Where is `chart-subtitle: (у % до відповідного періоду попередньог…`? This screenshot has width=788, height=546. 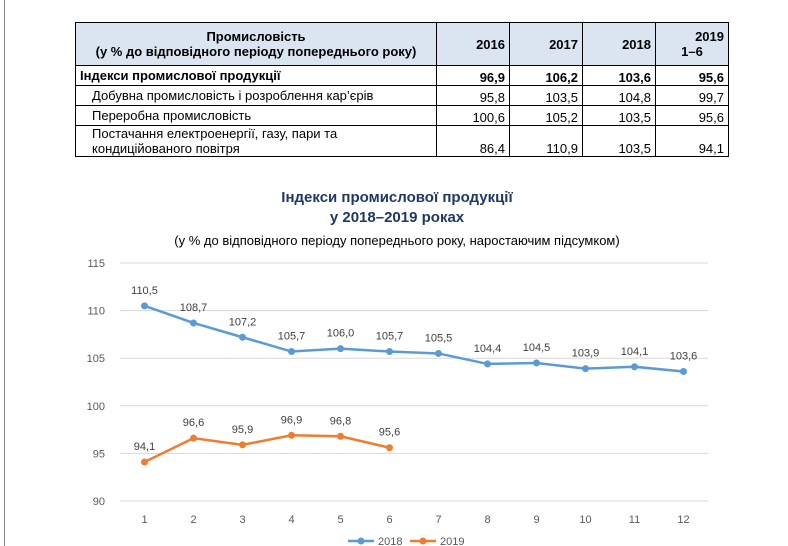
chart-subtitle: (у % до відповідного періоду попередньог… is located at coordinates (396, 240).